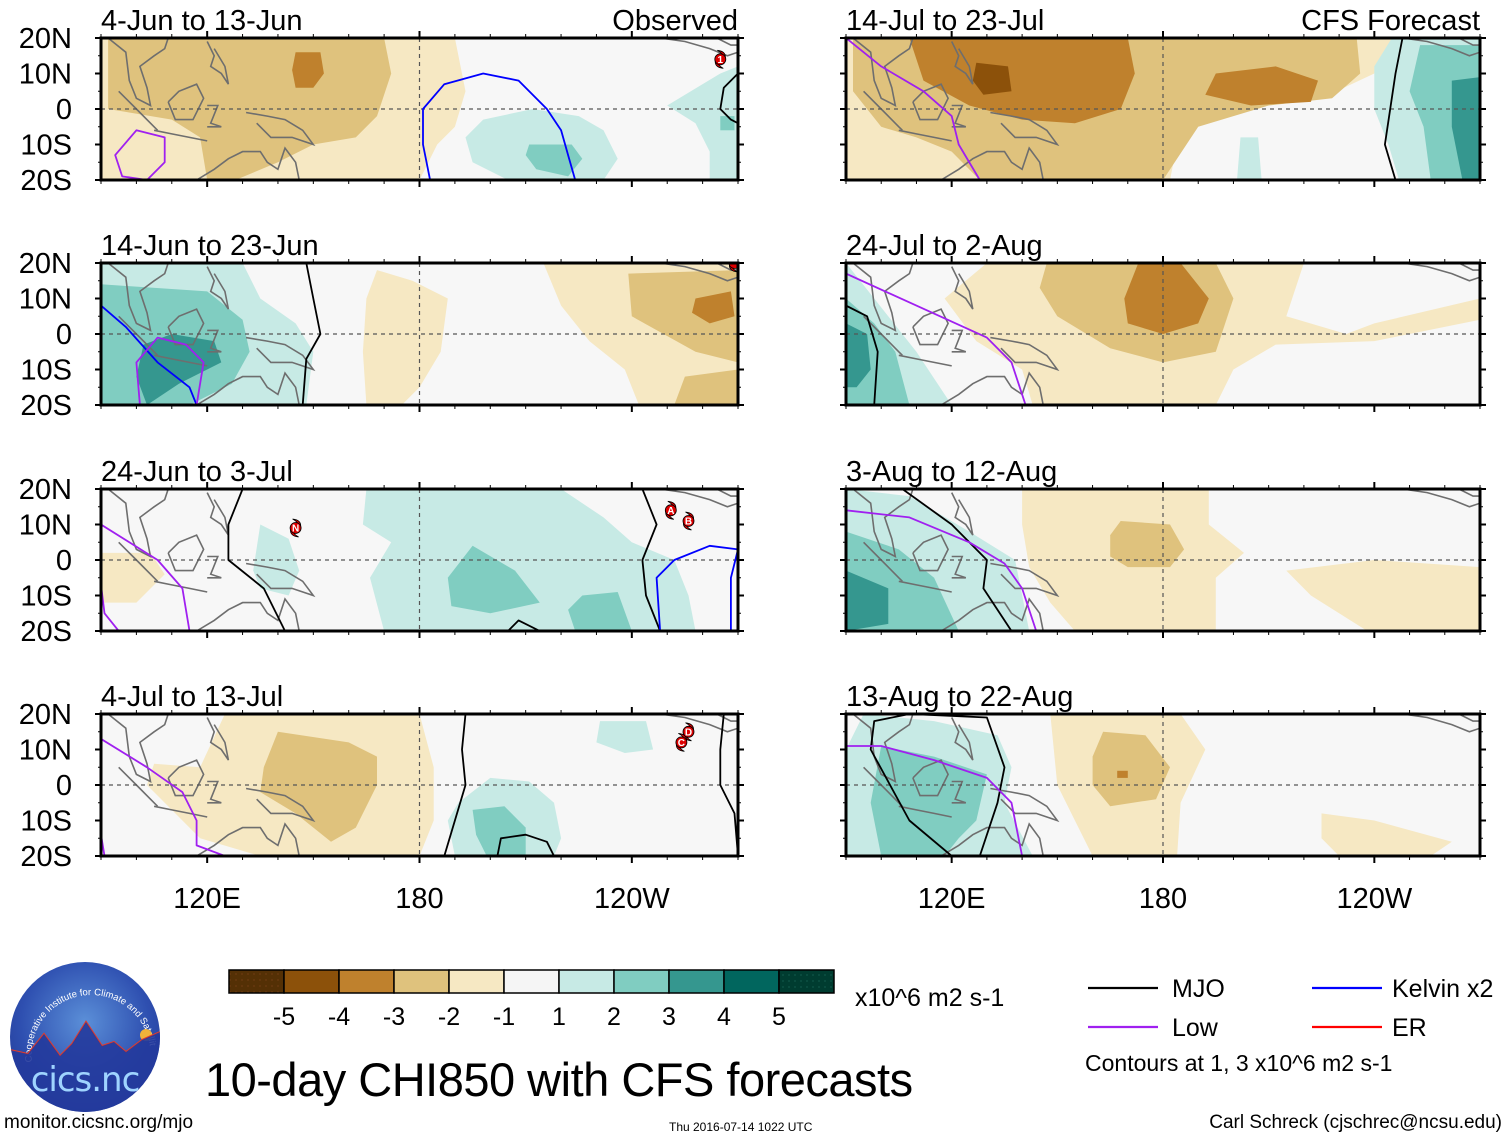 The height and width of the screenshot is (1142, 1510). I want to click on map-panel-fc2: 24-Jul to 2-Aug, so click(1163, 321).